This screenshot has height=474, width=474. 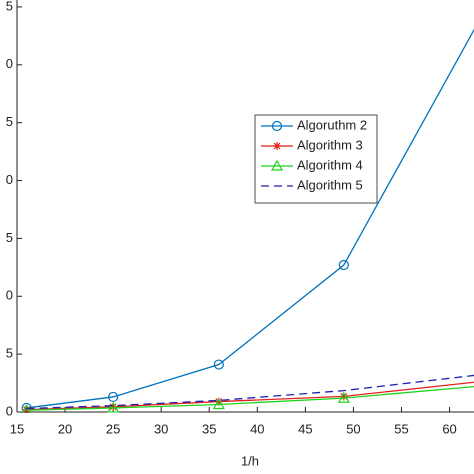 I want to click on x-axis-label: 1/h, so click(x=250, y=460).